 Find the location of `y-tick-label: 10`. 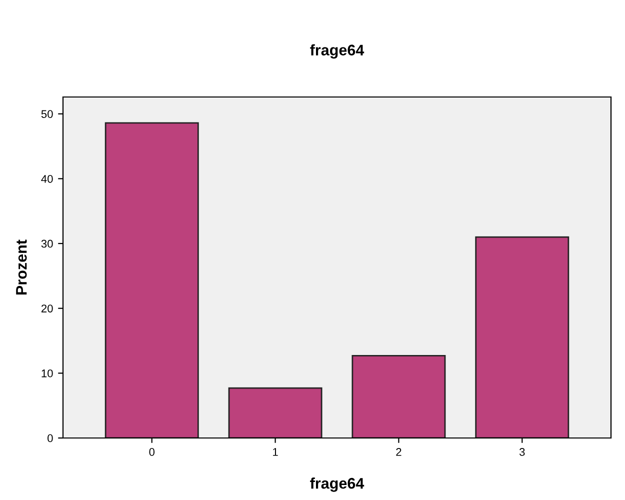

y-tick-label: 10 is located at coordinates (47, 373).